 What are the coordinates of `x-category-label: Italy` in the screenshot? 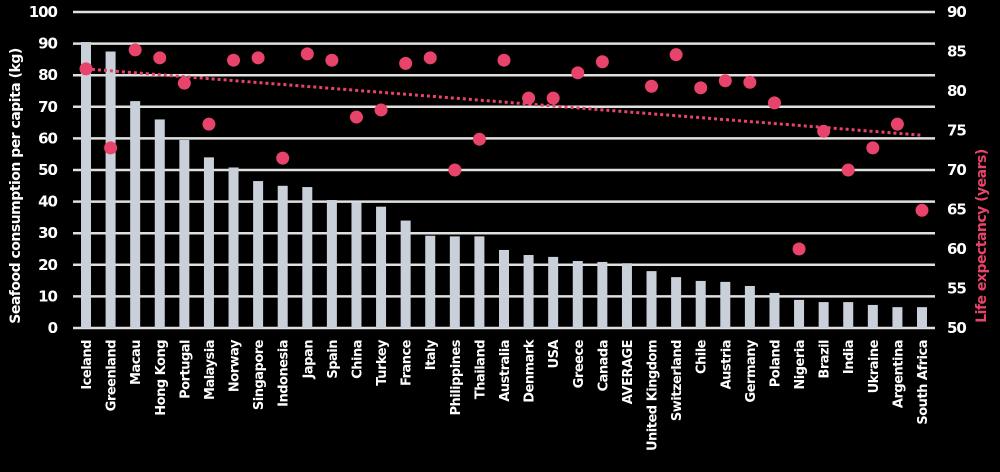 It's located at (431, 354).